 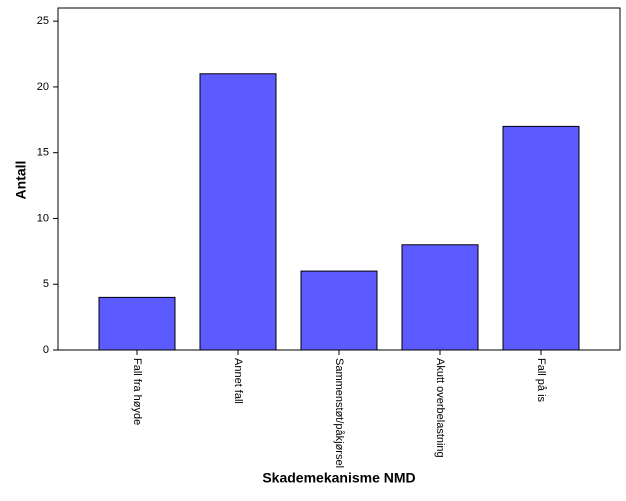 What do you see at coordinates (137, 391) in the screenshot?
I see `x-tick-label: Fall fra høyde` at bounding box center [137, 391].